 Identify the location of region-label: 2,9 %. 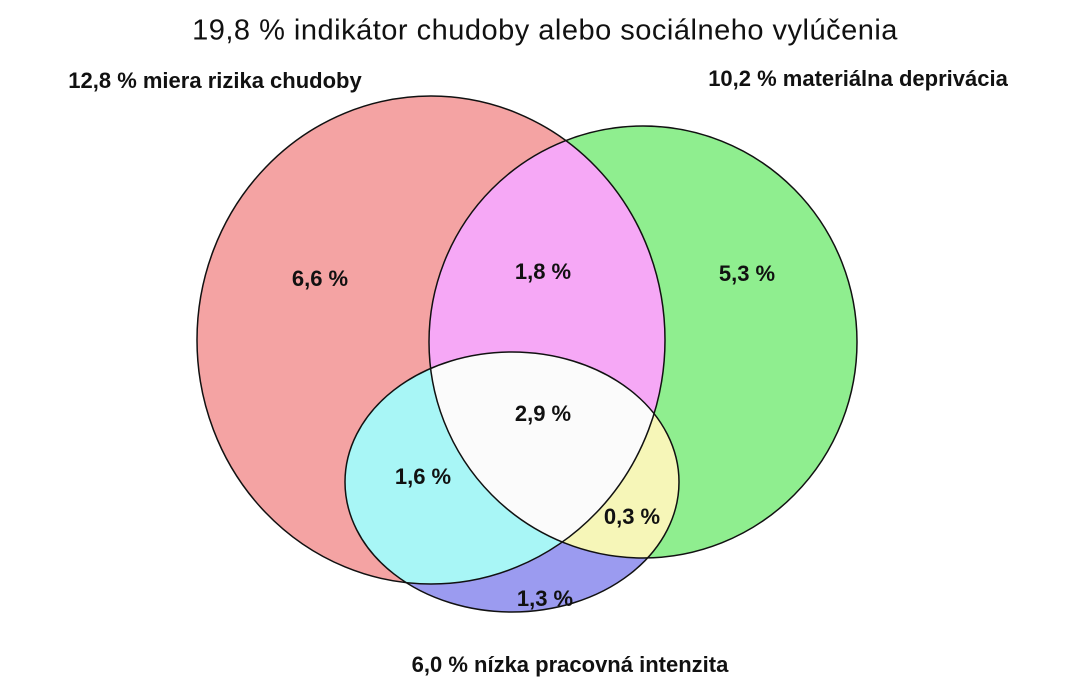
(543, 413).